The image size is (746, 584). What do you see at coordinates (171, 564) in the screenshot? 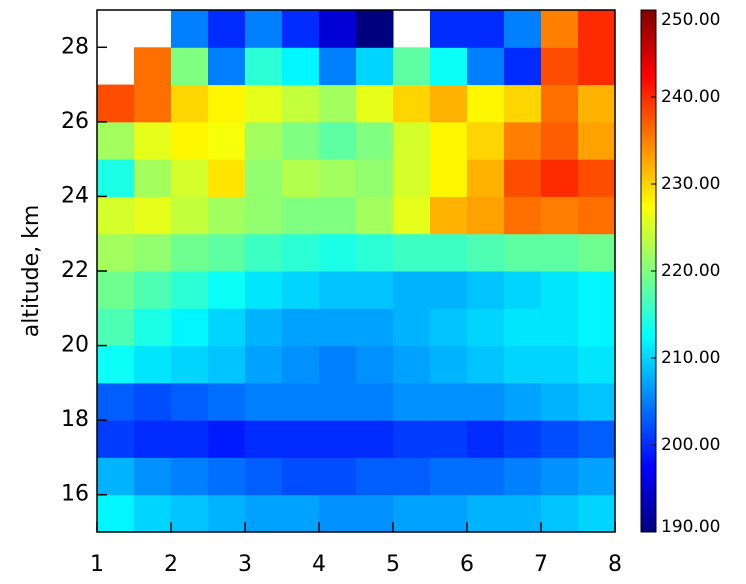
I see `x-tick-label: 2` at bounding box center [171, 564].